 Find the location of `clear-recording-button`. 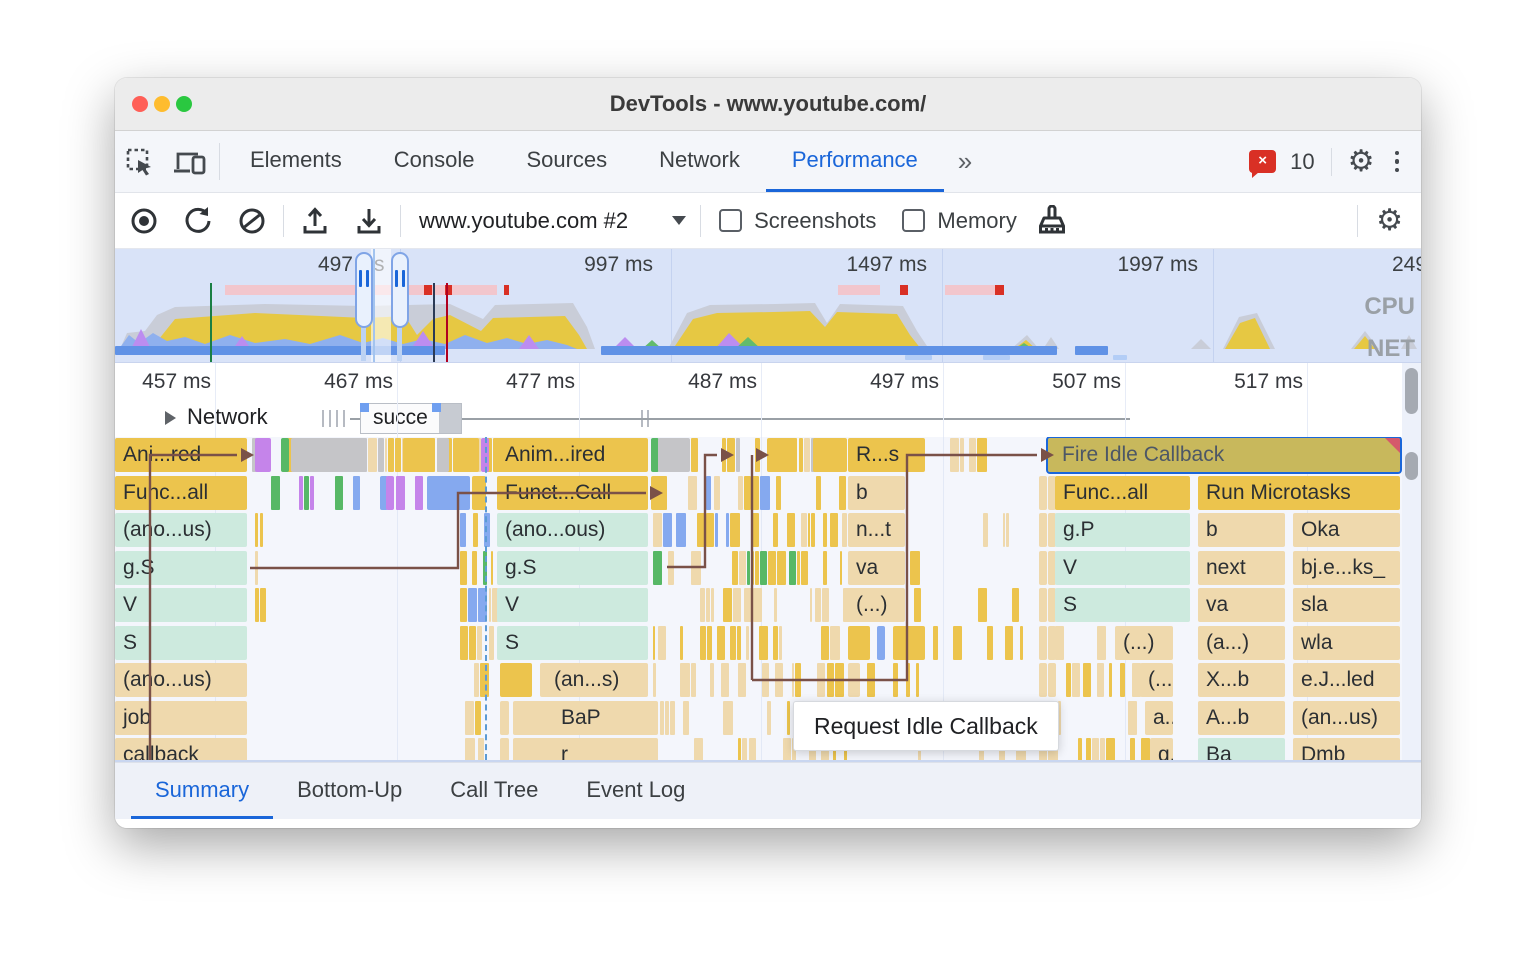

clear-recording-button is located at coordinates (252, 221).